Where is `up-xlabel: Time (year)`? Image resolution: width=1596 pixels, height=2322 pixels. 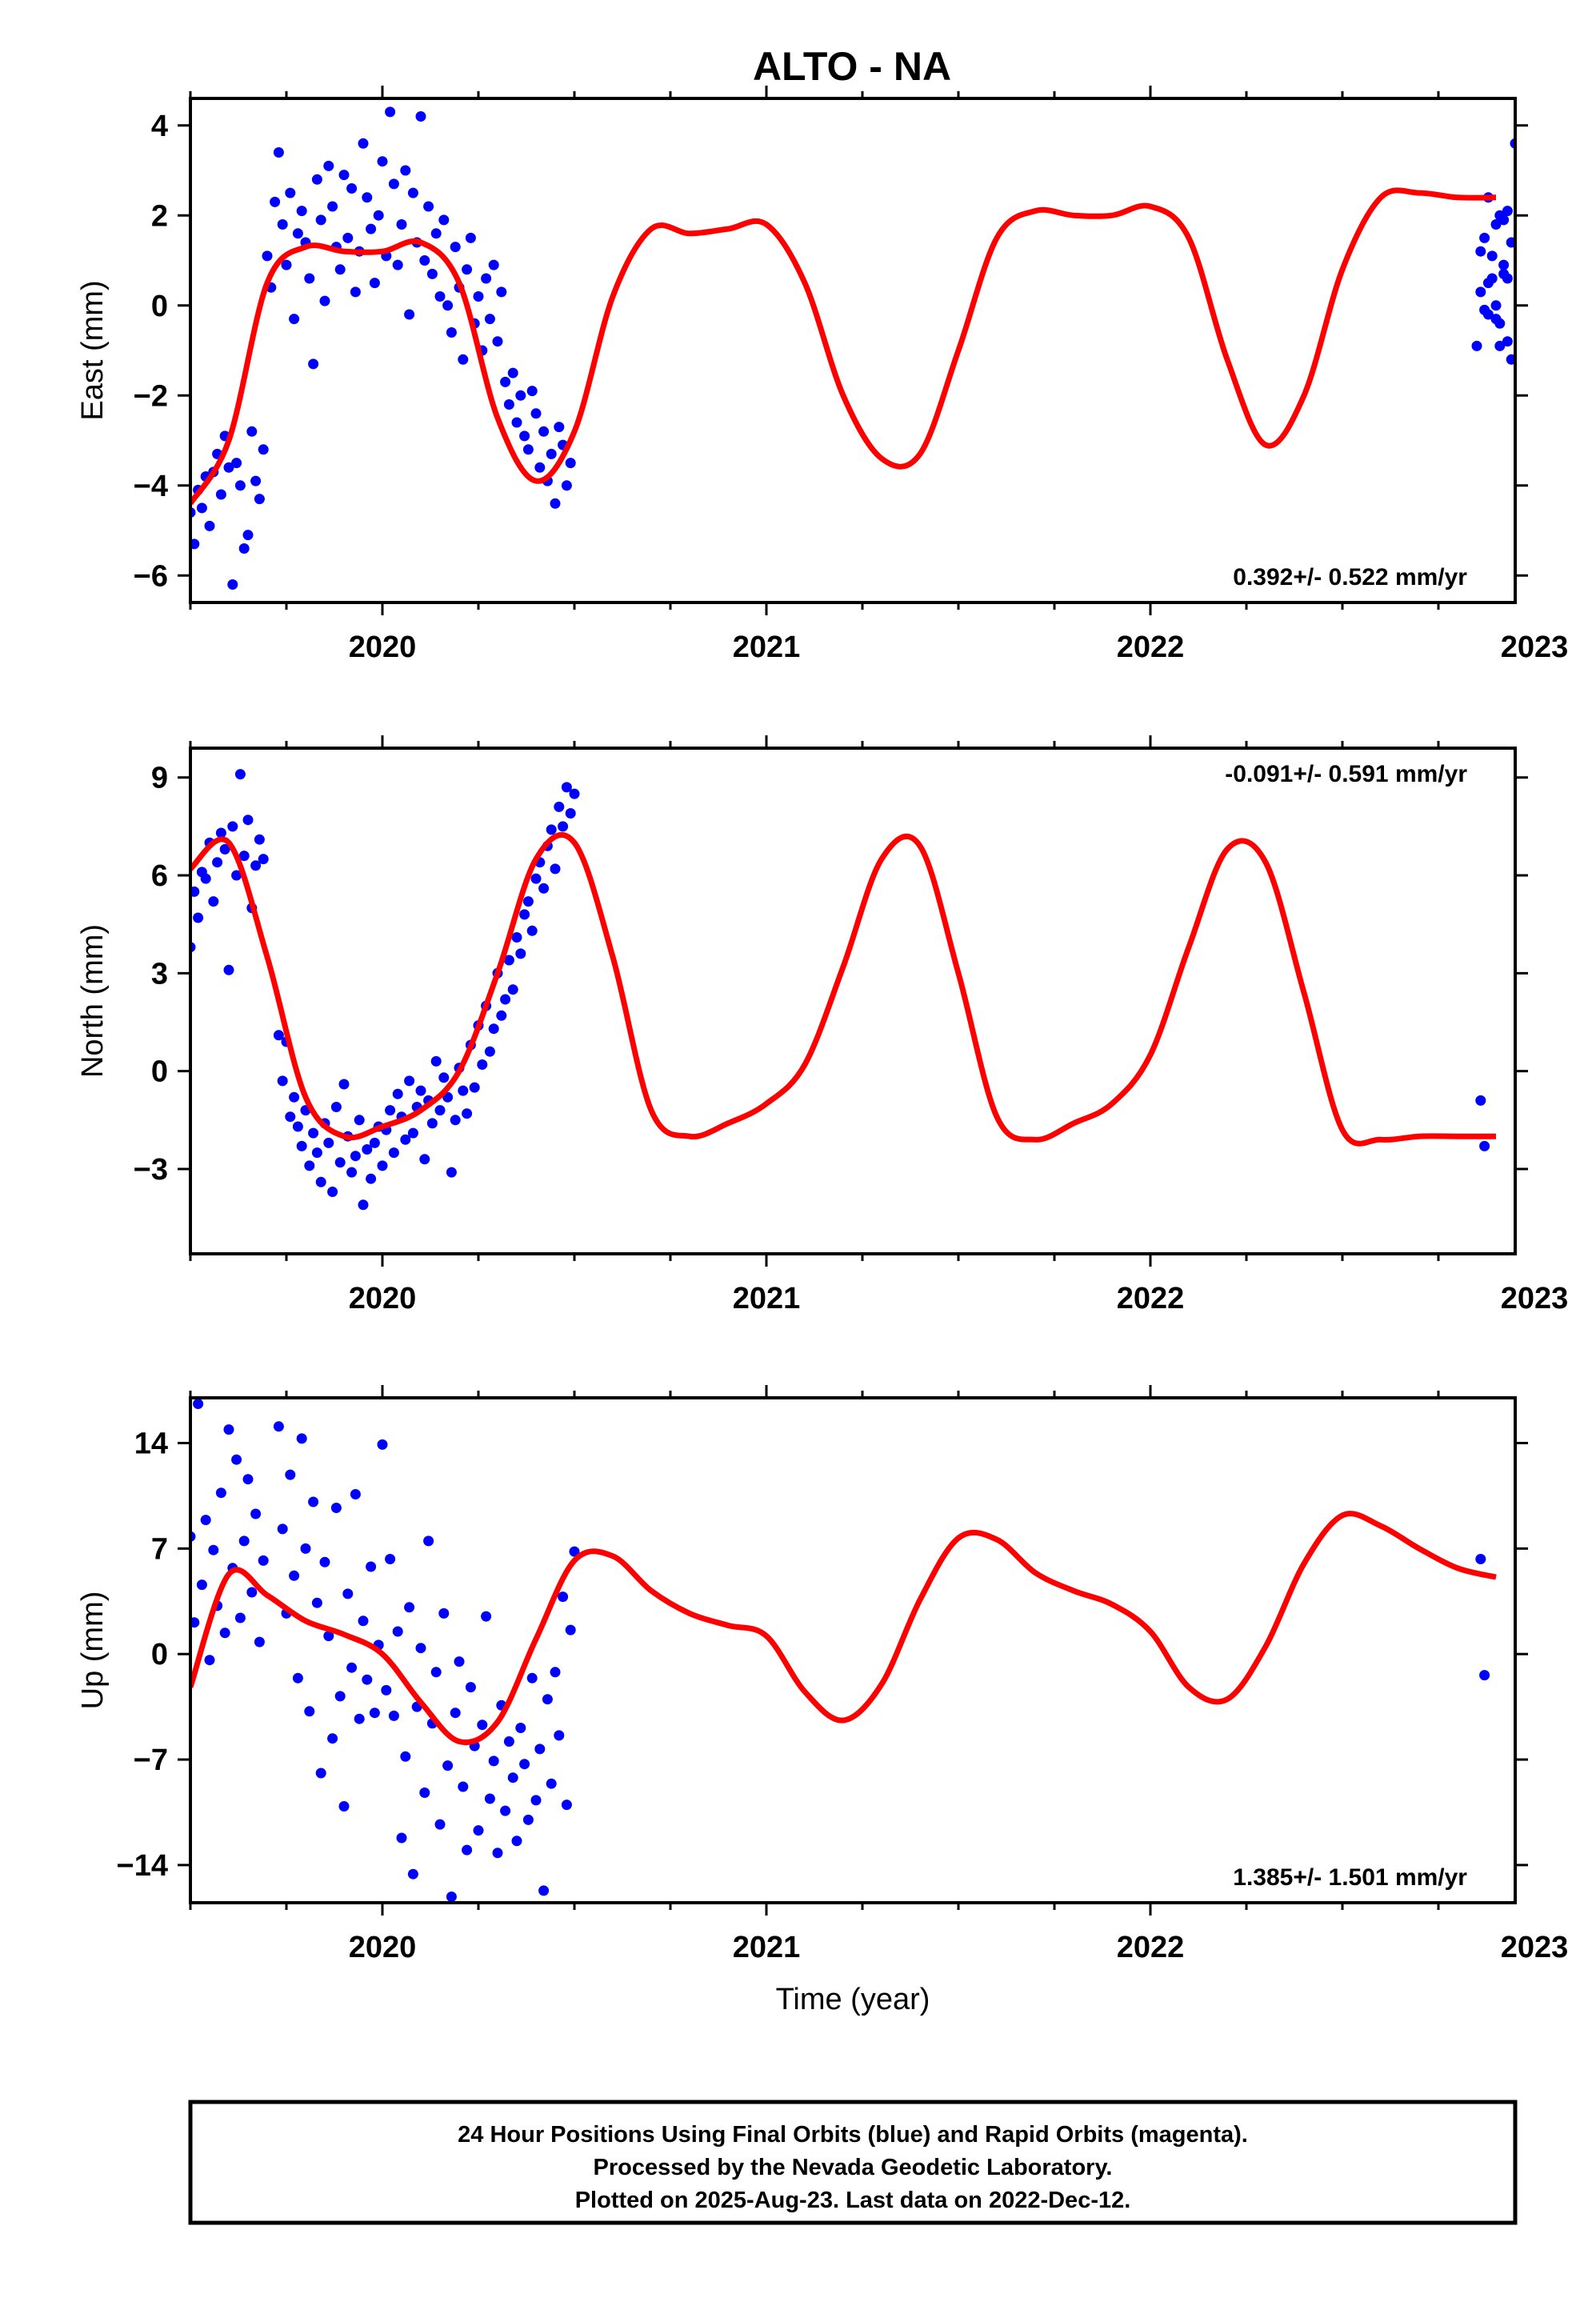
up-xlabel: Time (year) is located at coordinates (853, 1999).